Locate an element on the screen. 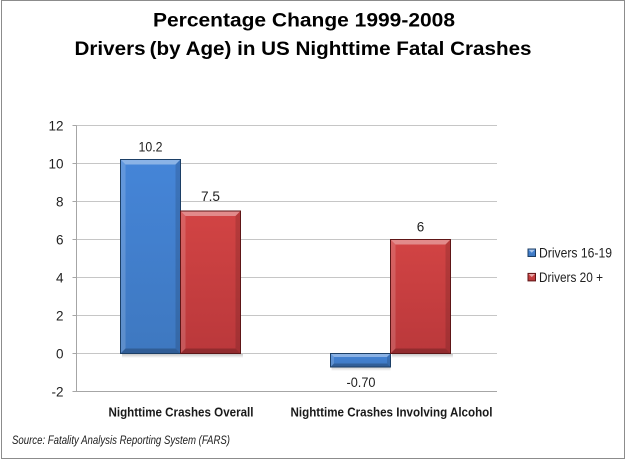 The height and width of the screenshot is (461, 627). svg-text:Nighttime Crashes Involving Al: Nighttime Crashes Involving Alcohol is located at coordinates (392, 412).